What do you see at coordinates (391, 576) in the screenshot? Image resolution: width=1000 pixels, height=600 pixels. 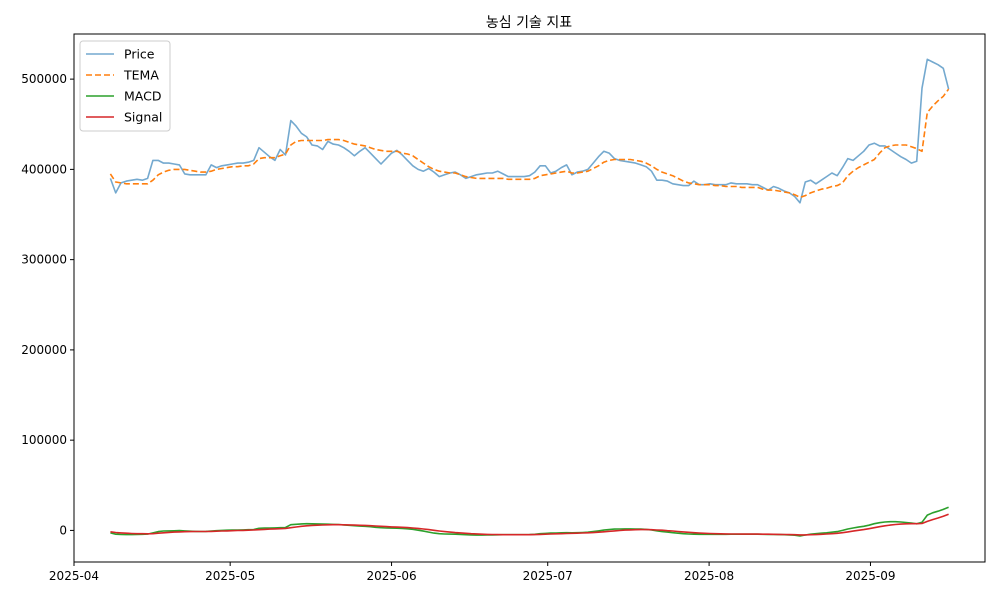 I see `x-tick-label: 2025-06` at bounding box center [391, 576].